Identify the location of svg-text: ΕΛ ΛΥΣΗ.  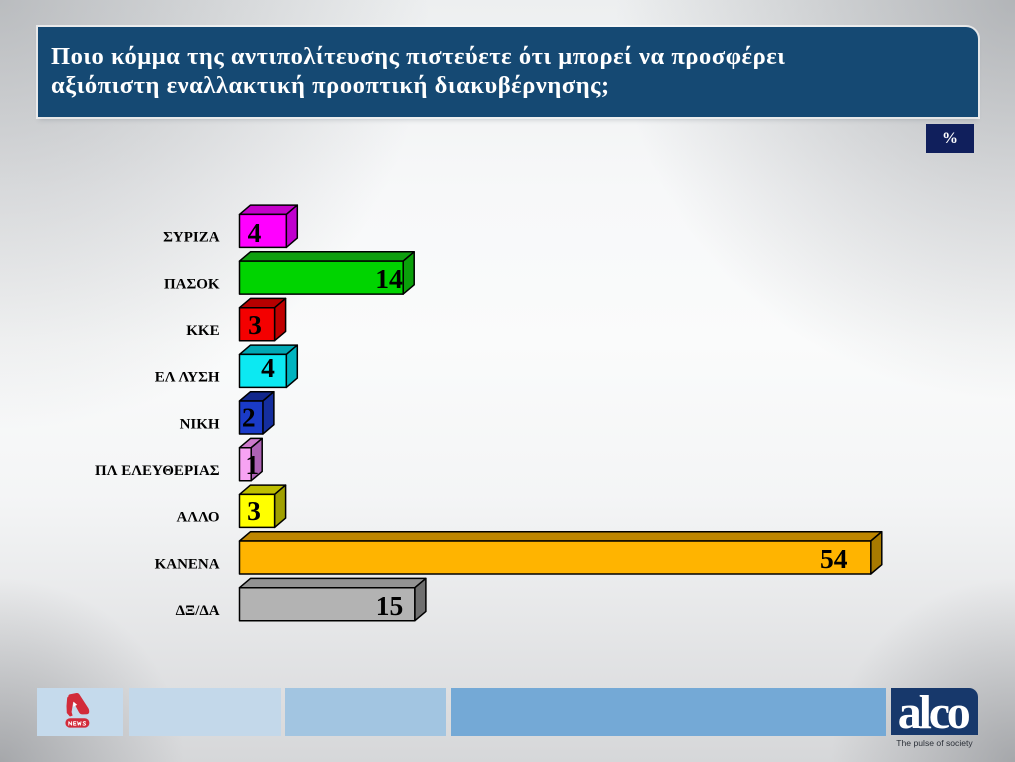
(187, 378).